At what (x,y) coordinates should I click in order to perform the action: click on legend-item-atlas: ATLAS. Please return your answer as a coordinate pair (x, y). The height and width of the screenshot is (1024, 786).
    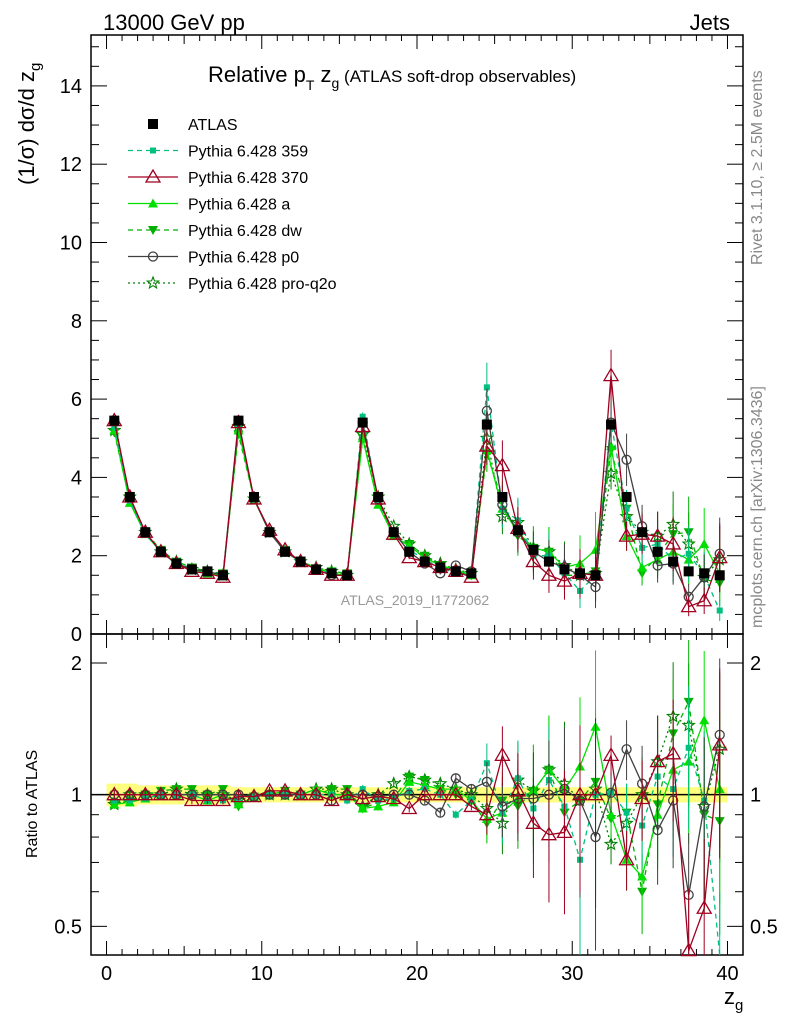
    Looking at the image, I should click on (193, 125).